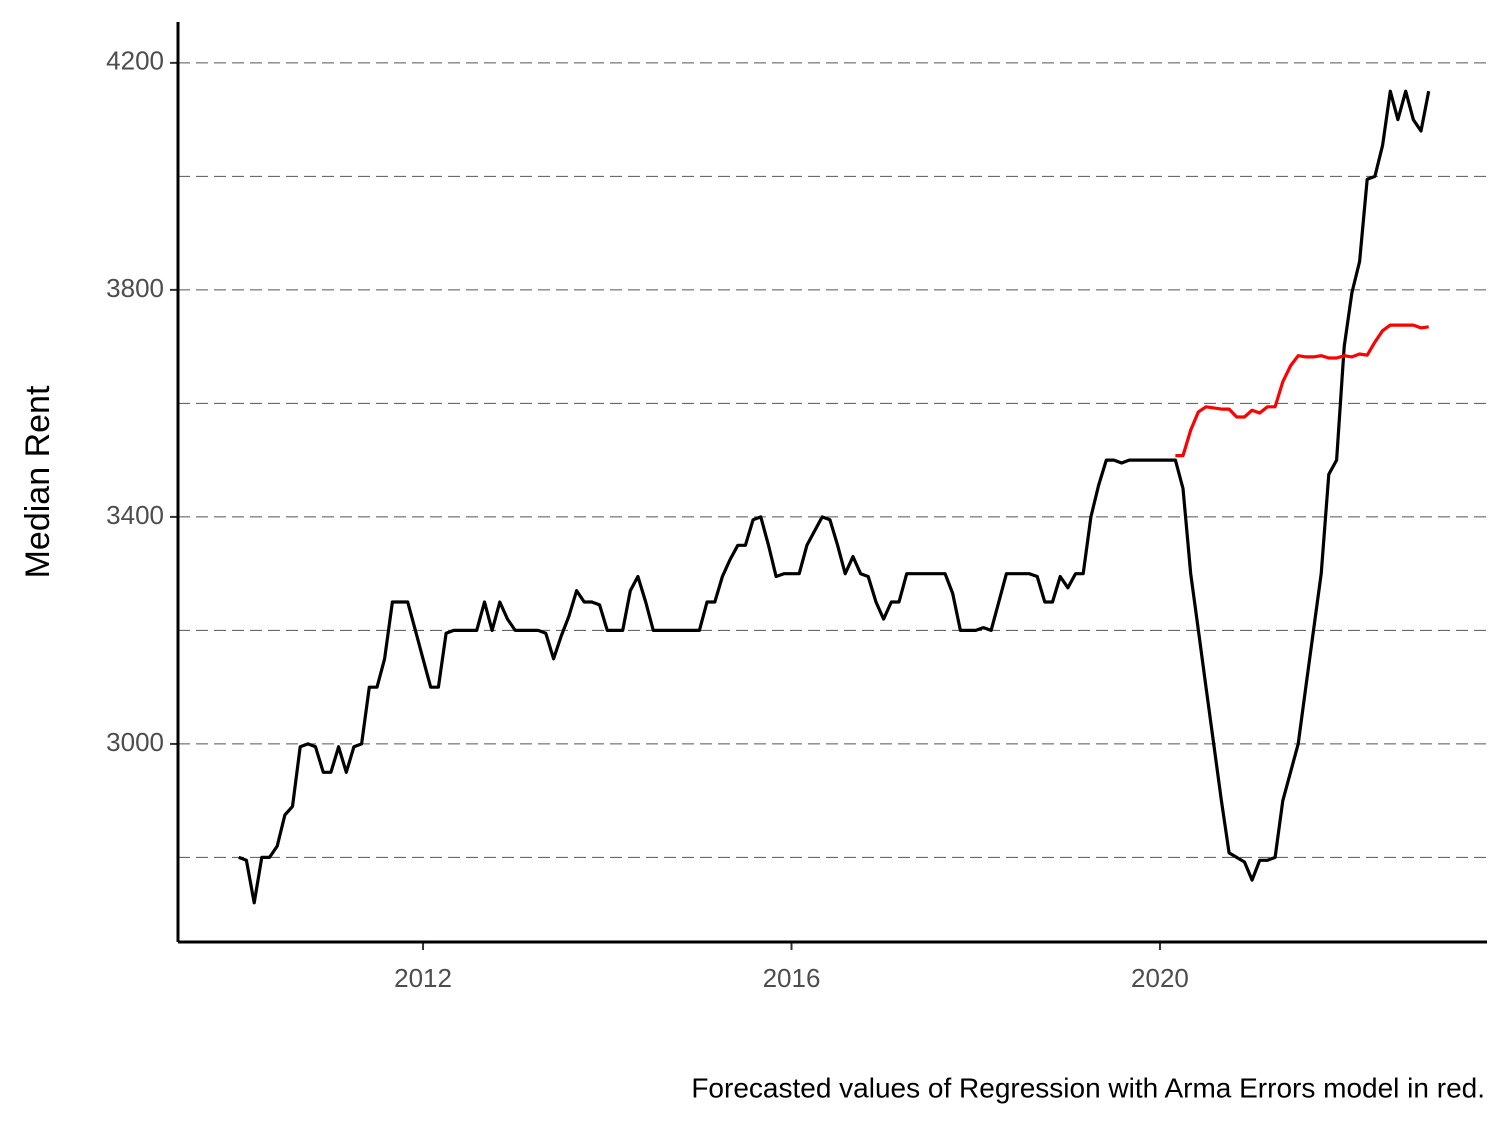 The width and height of the screenshot is (1511, 1133). What do you see at coordinates (423, 978) in the screenshot?
I see `x-tick-label: 2012` at bounding box center [423, 978].